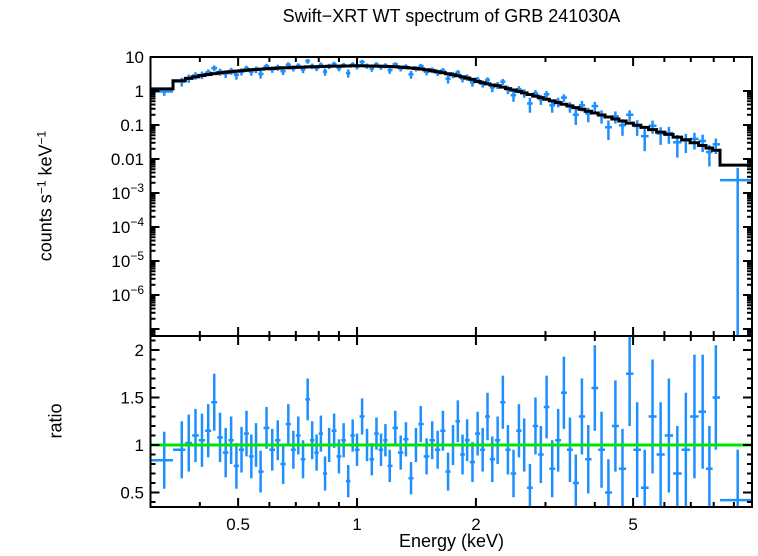 The height and width of the screenshot is (556, 758). Describe the element at coordinates (132, 398) in the screenshot. I see `y2-tick-label: 1.5` at that location.